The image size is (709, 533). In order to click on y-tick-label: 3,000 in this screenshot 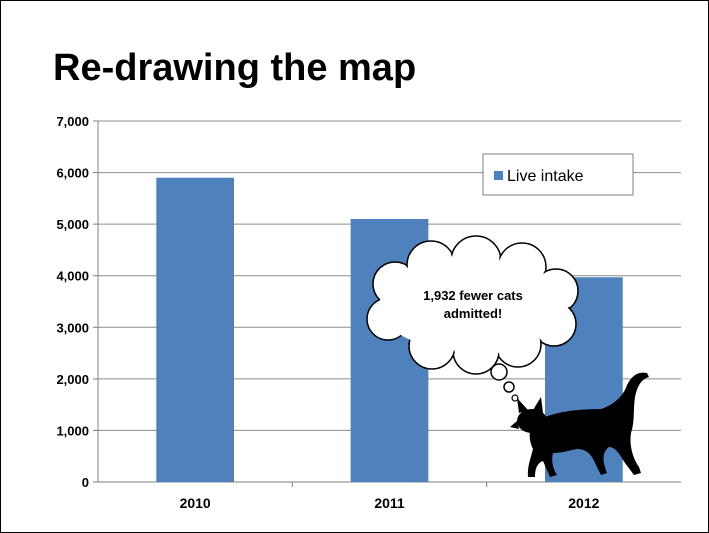, I will do `click(72, 327)`.